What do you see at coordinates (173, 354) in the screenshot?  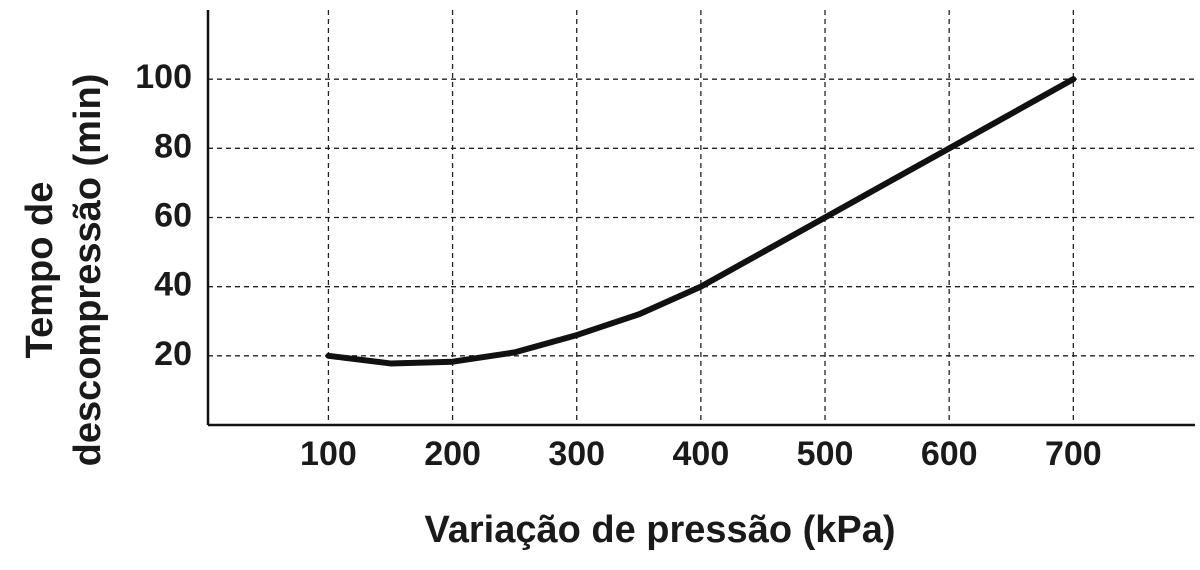 I see `y-tick-label: 20` at bounding box center [173, 354].